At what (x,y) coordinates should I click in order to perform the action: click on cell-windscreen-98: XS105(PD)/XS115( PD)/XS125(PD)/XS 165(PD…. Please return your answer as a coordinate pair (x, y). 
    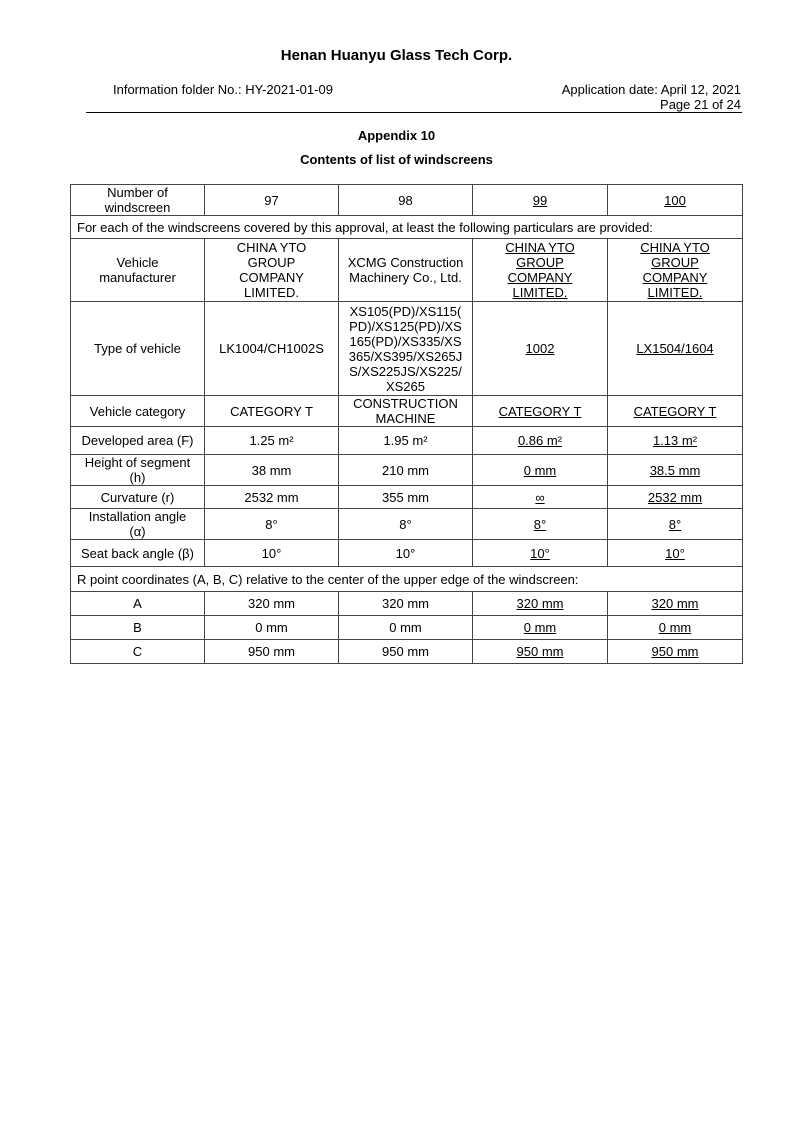
    Looking at the image, I should click on (405, 348).